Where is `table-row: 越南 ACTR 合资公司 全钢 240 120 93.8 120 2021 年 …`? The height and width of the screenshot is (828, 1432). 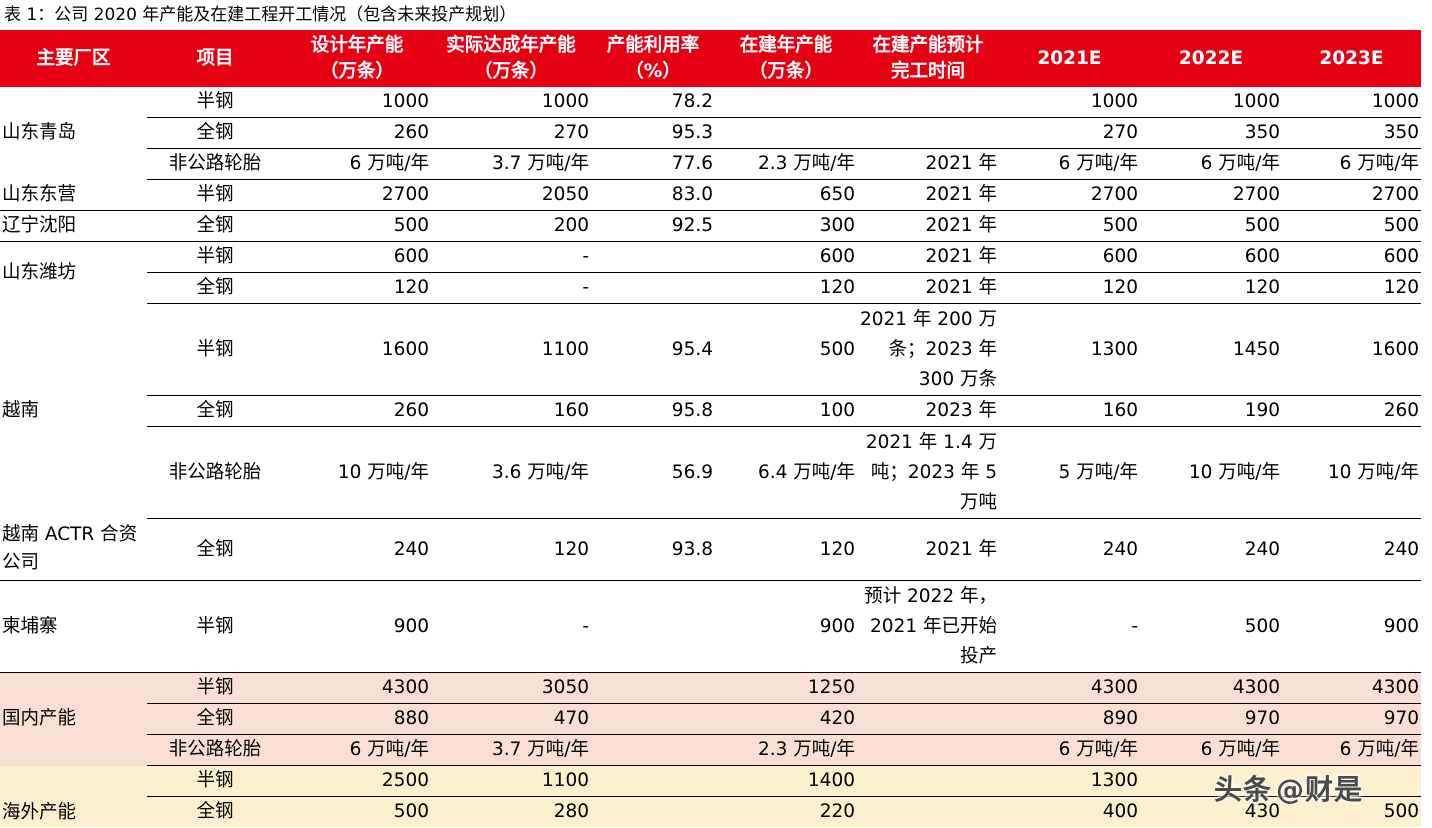 table-row: 越南 ACTR 合资公司 全钢 240 120 93.8 120 2021 年 … is located at coordinates (710, 549).